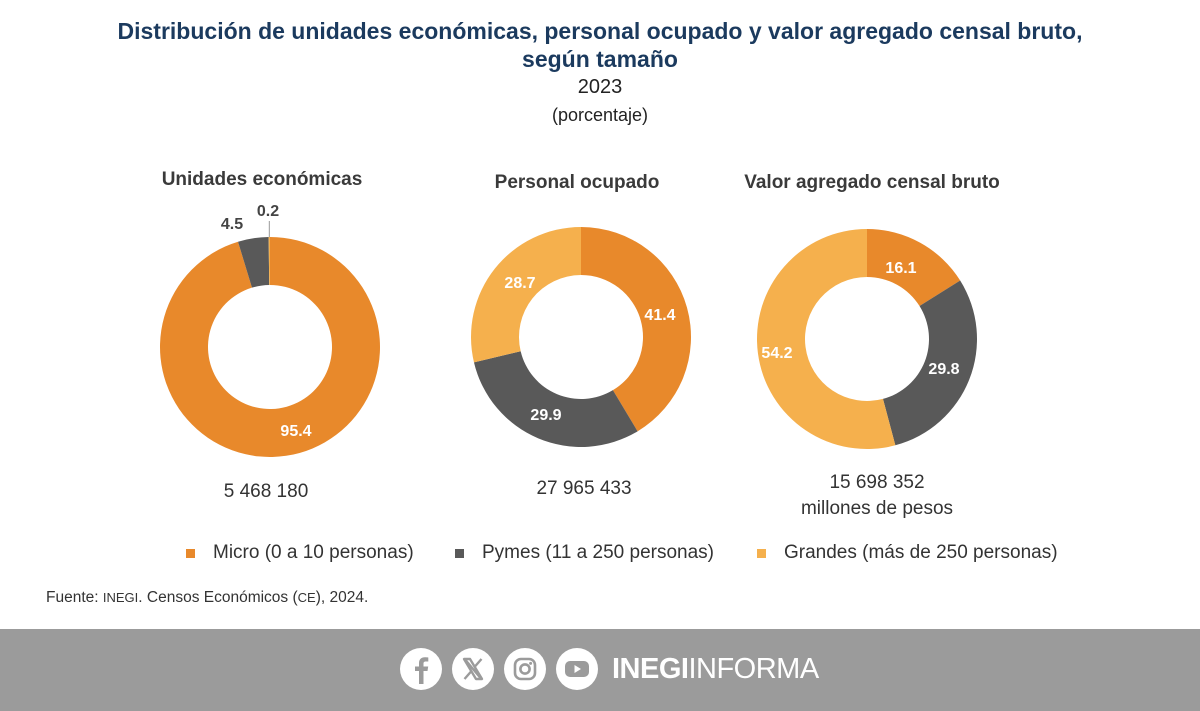 The width and height of the screenshot is (1200, 711). Describe the element at coordinates (313, 552) in the screenshot. I see `legend-label-micro: Micro (0 a 10 personas)` at that location.